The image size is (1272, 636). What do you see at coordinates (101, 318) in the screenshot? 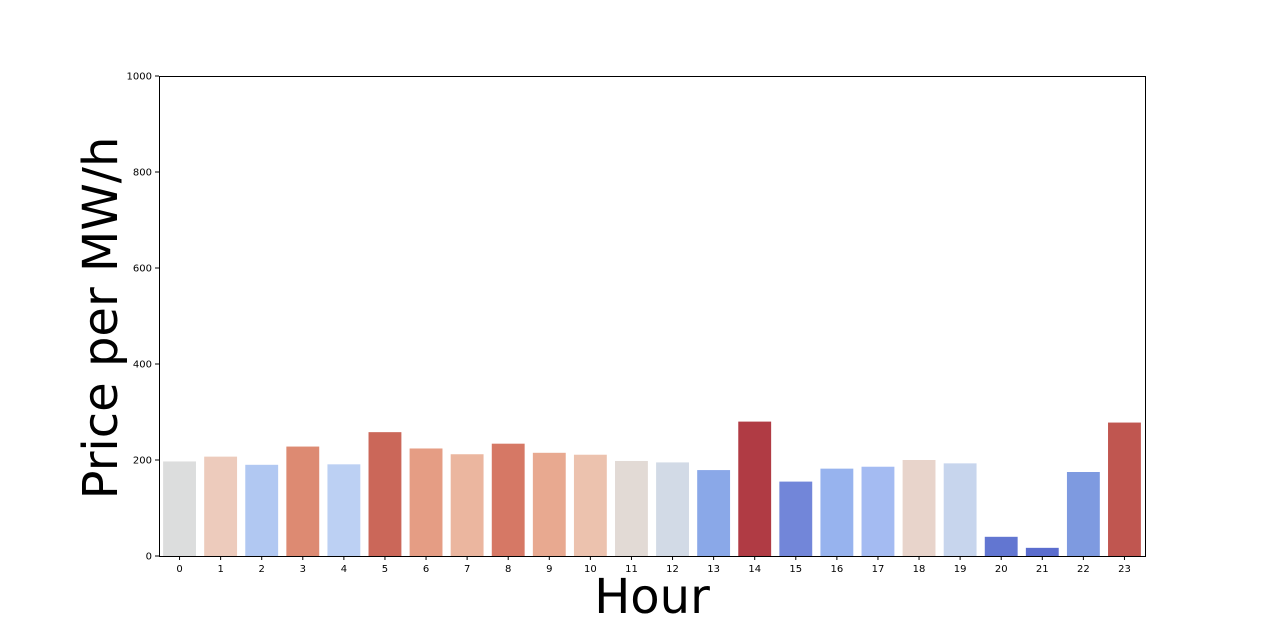
I see `y-axis-label: Price per MW/h` at bounding box center [101, 318].